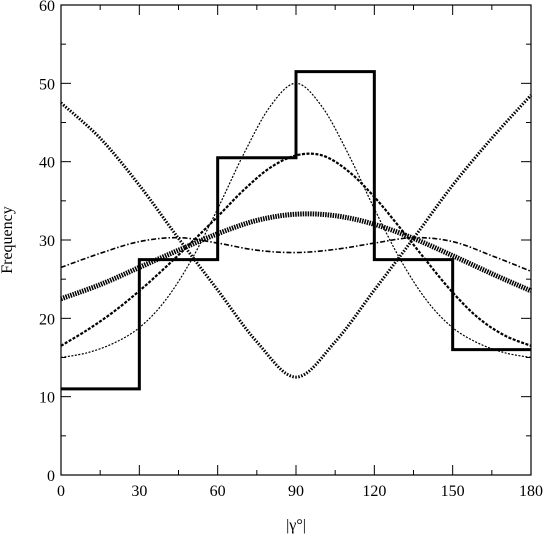  Describe the element at coordinates (47, 84) in the screenshot. I see `y-tick-label: 50` at that location.